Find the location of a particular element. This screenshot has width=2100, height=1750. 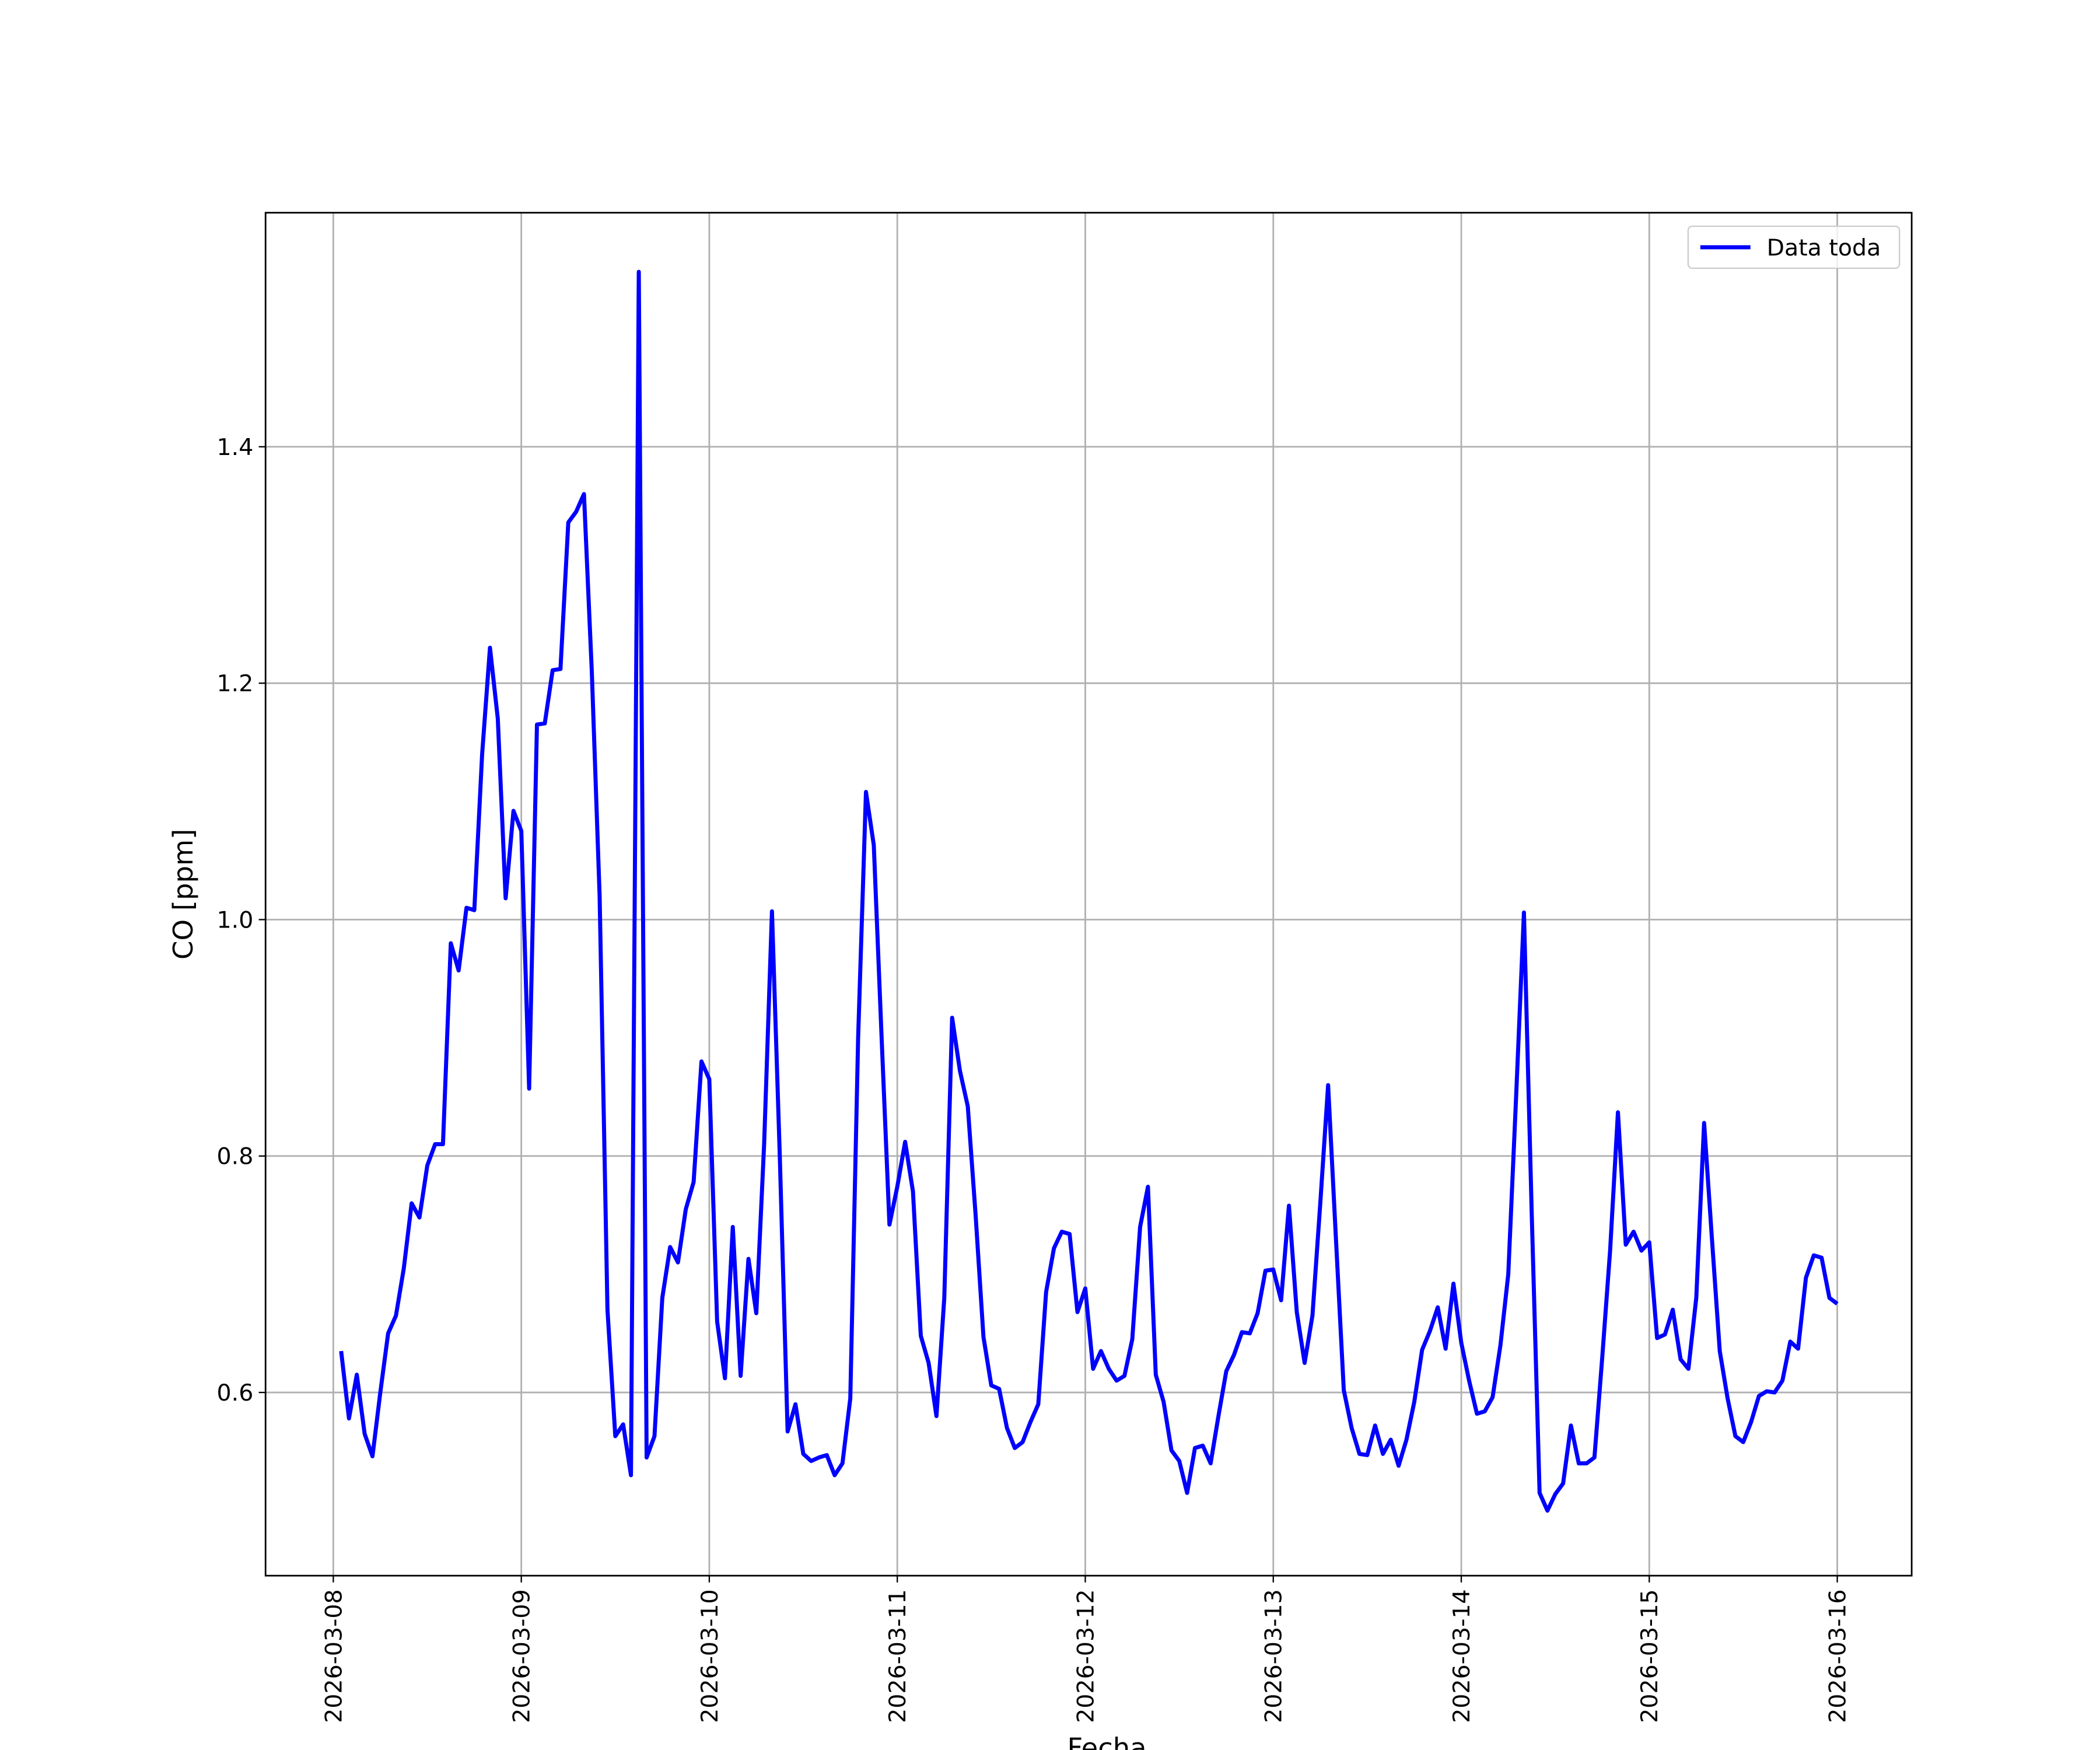

x-tick-label: 2026-03-10 is located at coordinates (709, 1656).